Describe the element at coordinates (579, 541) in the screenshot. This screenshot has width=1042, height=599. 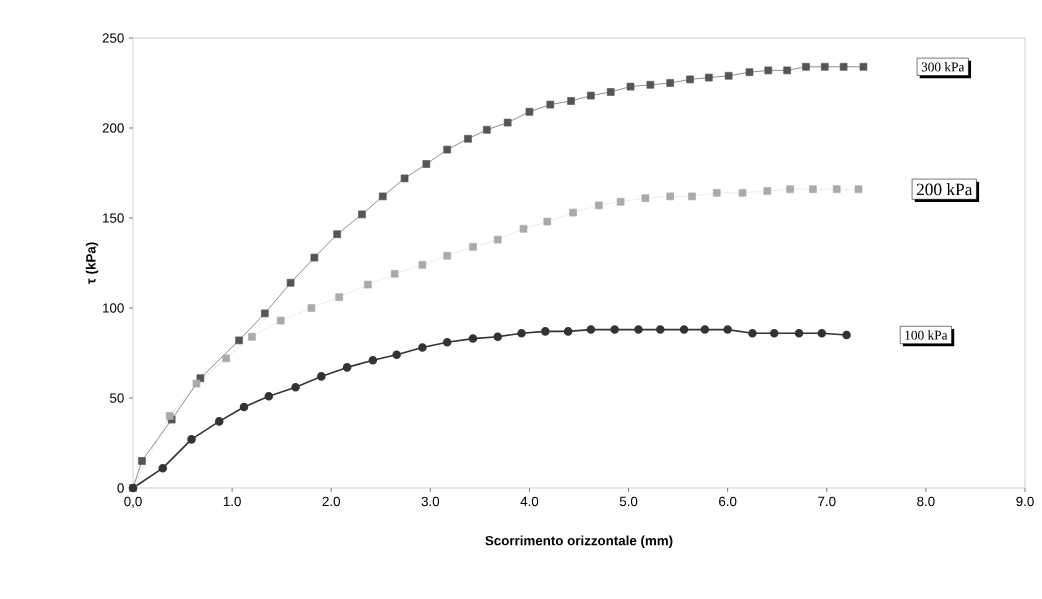
I see `x-axis-title: Scorrimento orizzontale (mm)` at that location.